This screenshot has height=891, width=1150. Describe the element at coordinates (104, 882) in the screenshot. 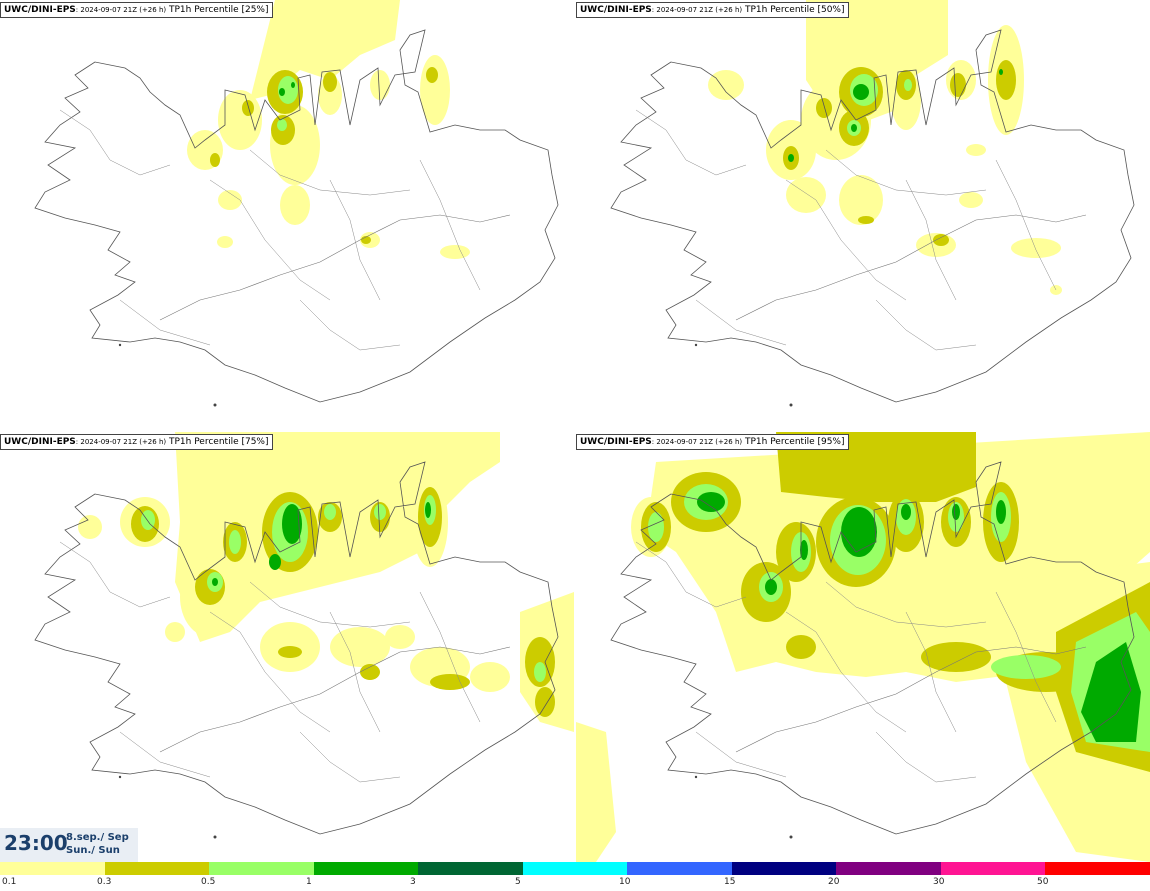

I see `legend-label: 0.3` at that location.